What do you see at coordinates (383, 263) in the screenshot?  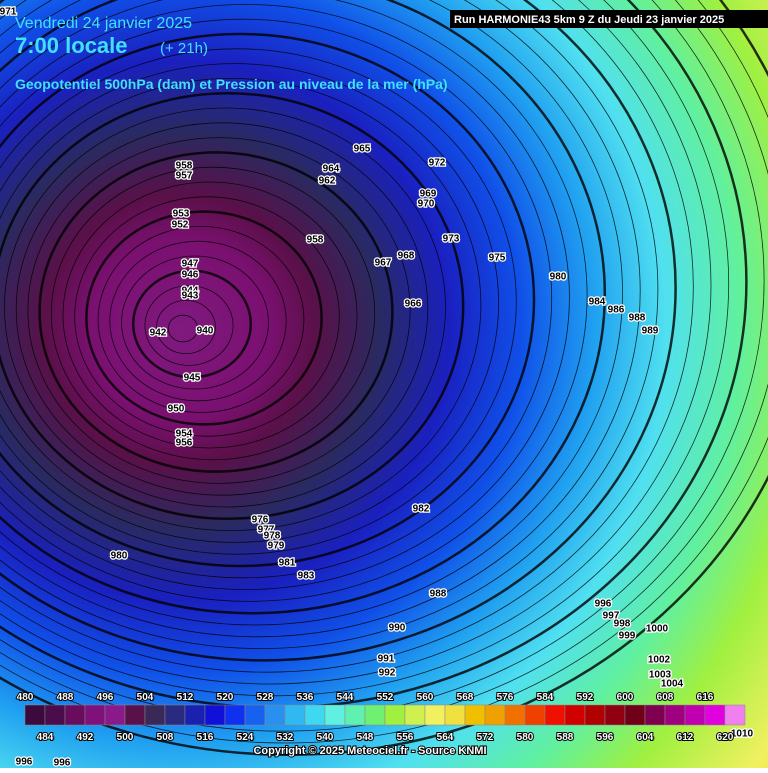 I see `isobar-label: 967` at bounding box center [383, 263].